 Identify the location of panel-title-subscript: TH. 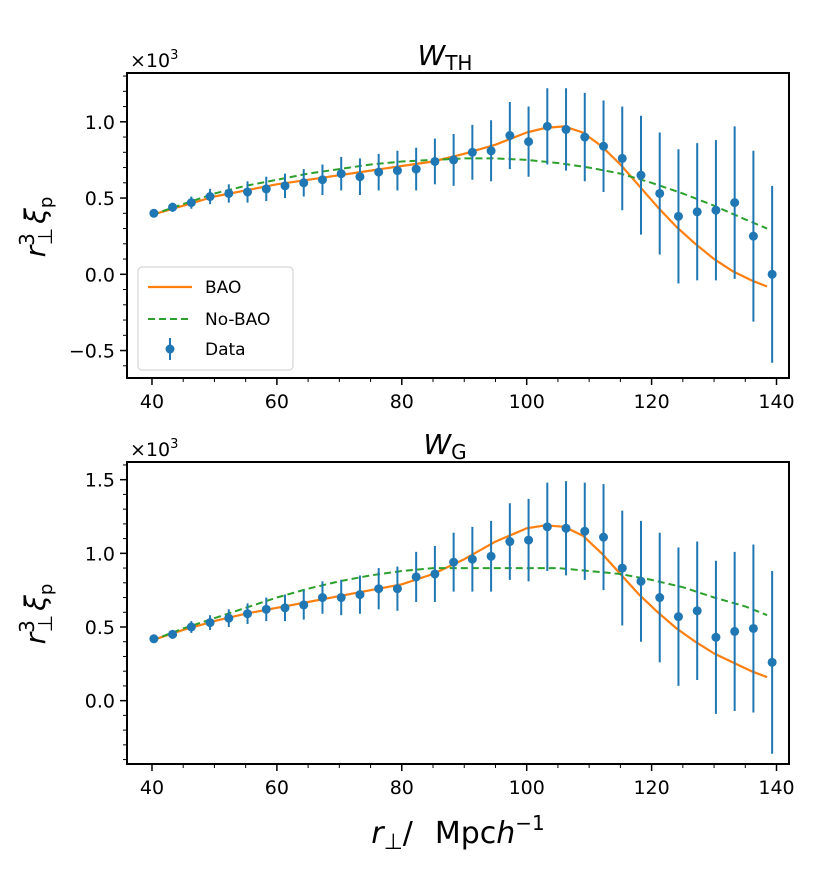
(458, 63).